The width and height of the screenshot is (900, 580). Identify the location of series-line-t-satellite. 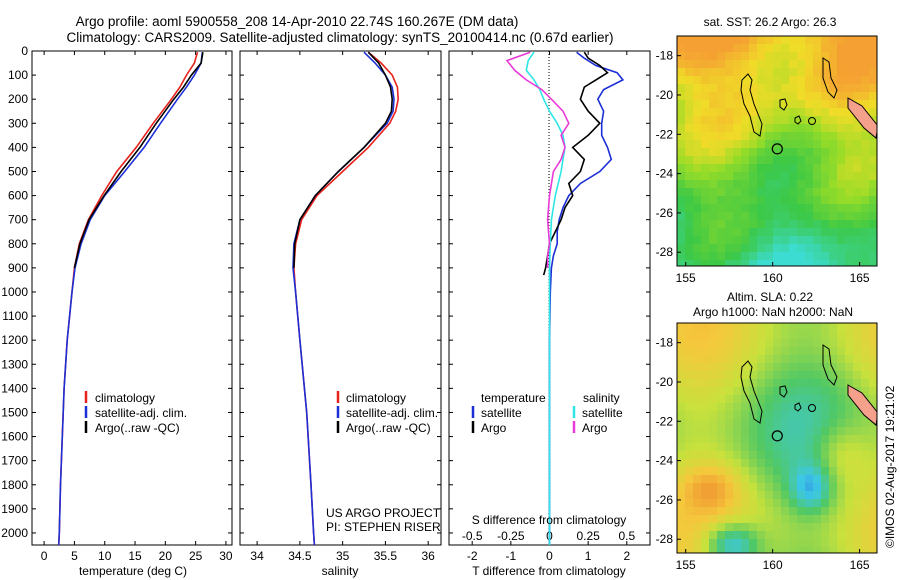
(586, 298).